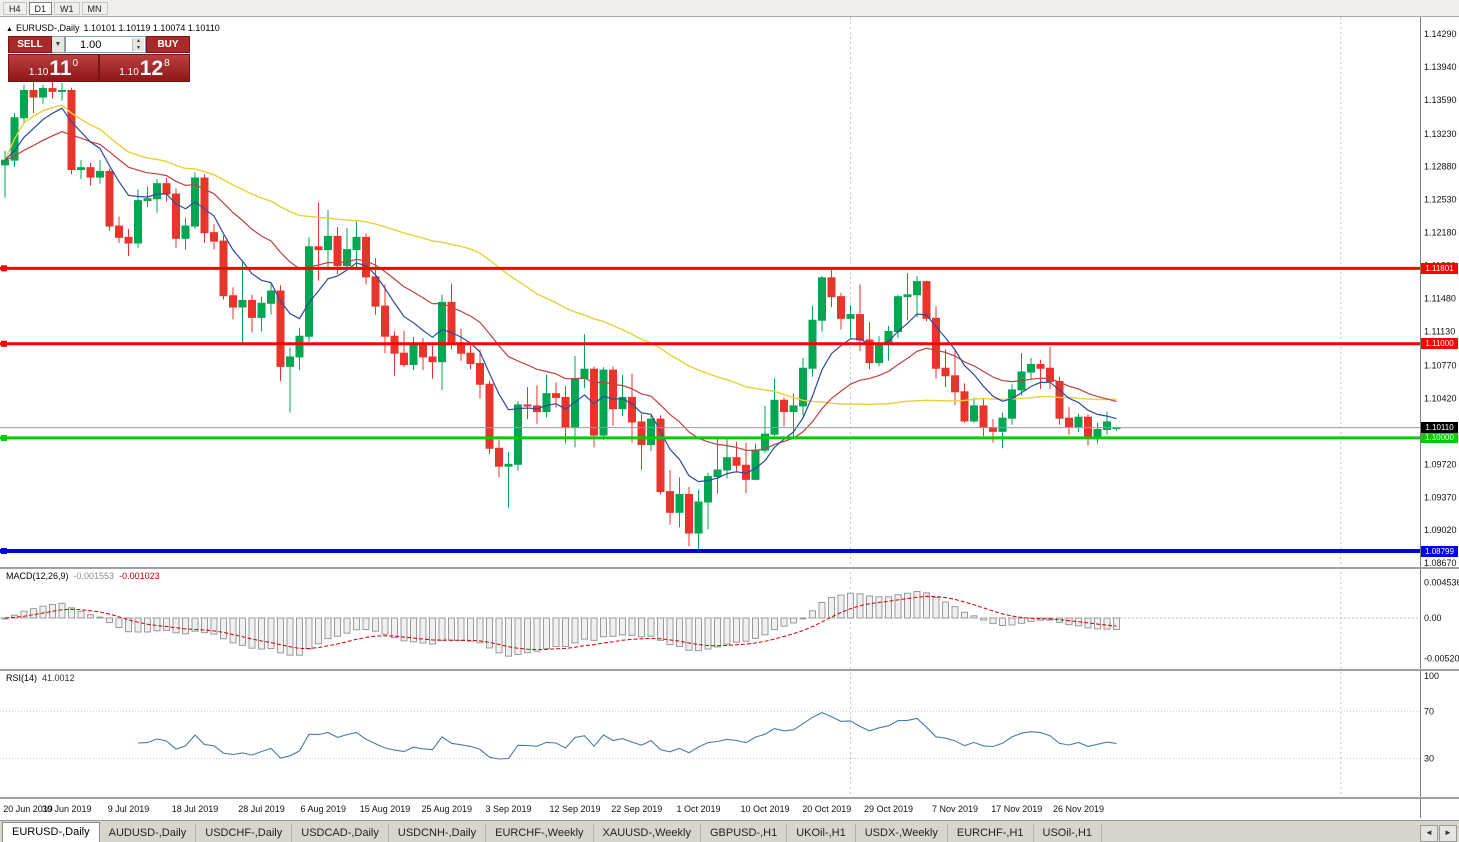  Describe the element at coordinates (1448, 833) in the screenshot. I see `tab-scroll-right-button: ►` at that location.